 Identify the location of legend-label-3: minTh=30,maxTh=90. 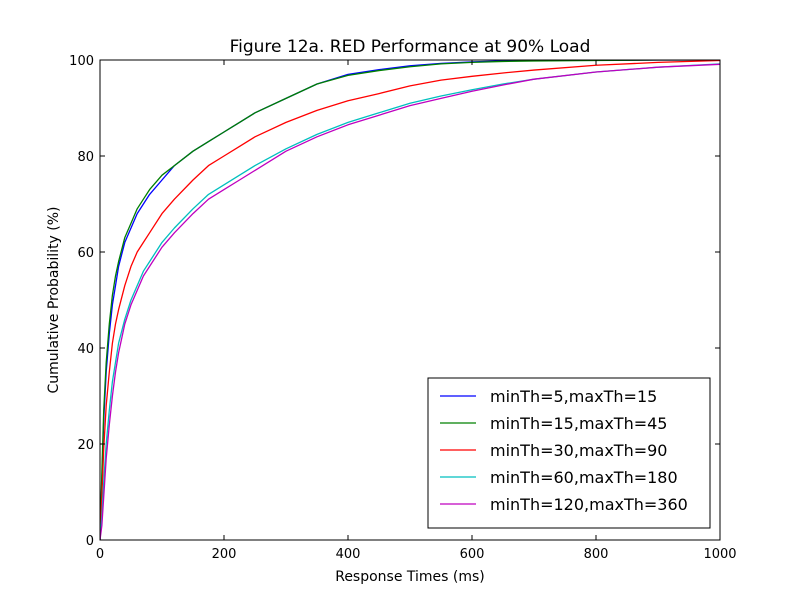
(578, 450).